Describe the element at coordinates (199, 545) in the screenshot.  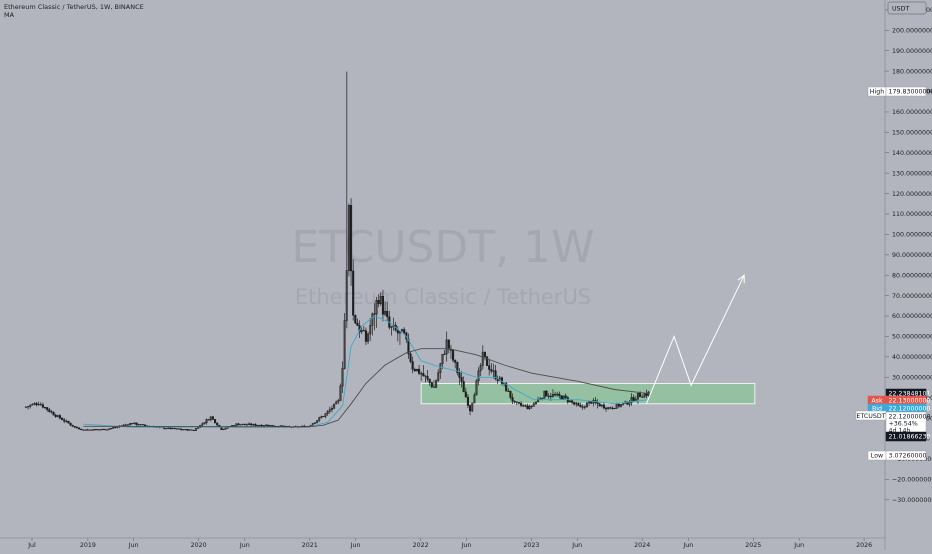
I see `x-tick-label: 2020` at that location.